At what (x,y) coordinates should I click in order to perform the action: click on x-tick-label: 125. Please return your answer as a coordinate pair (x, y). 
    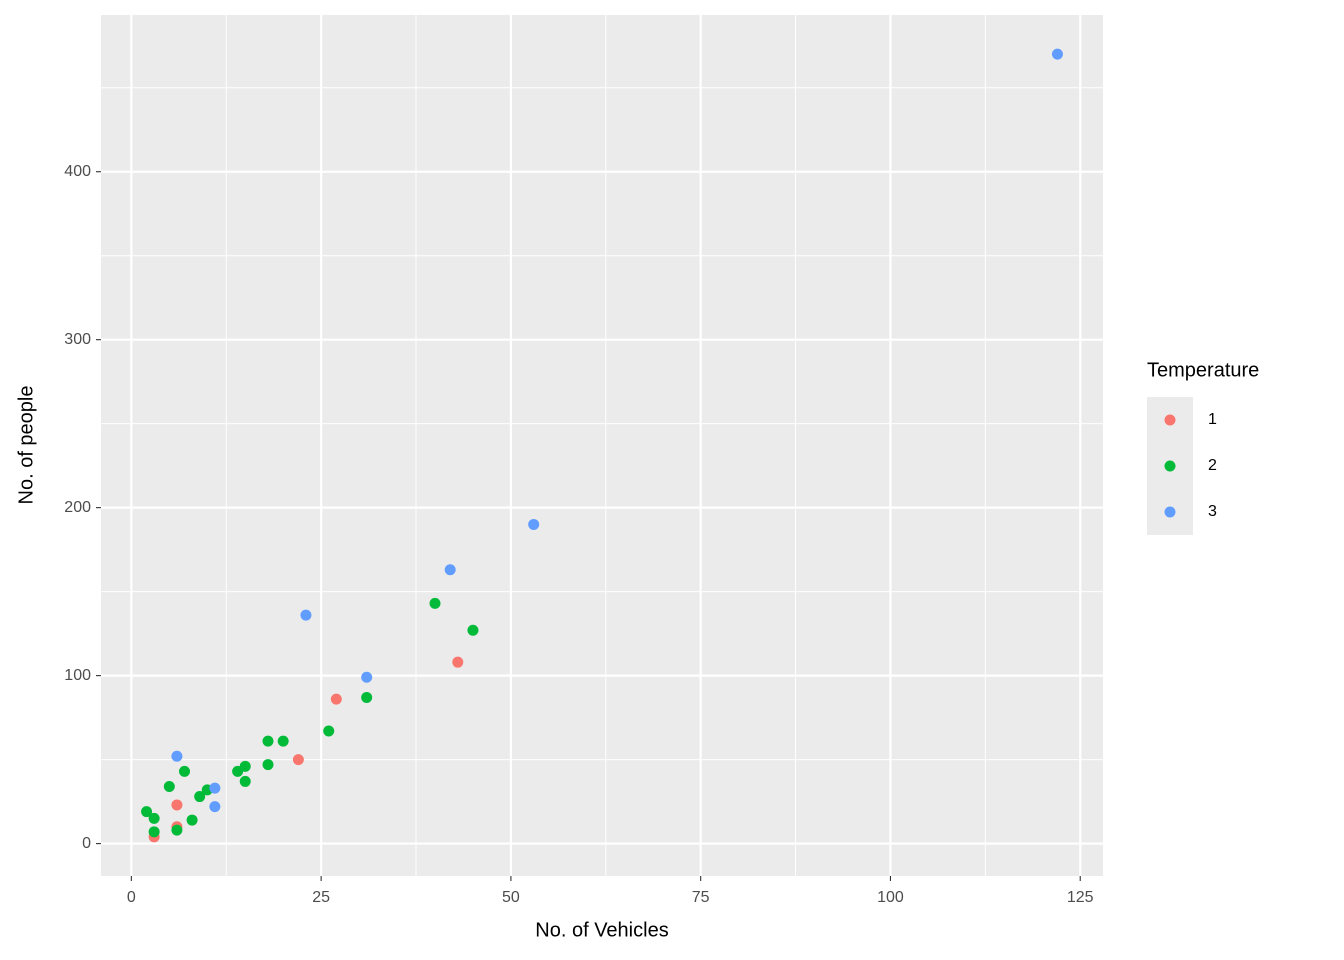
    Looking at the image, I should click on (1080, 897).